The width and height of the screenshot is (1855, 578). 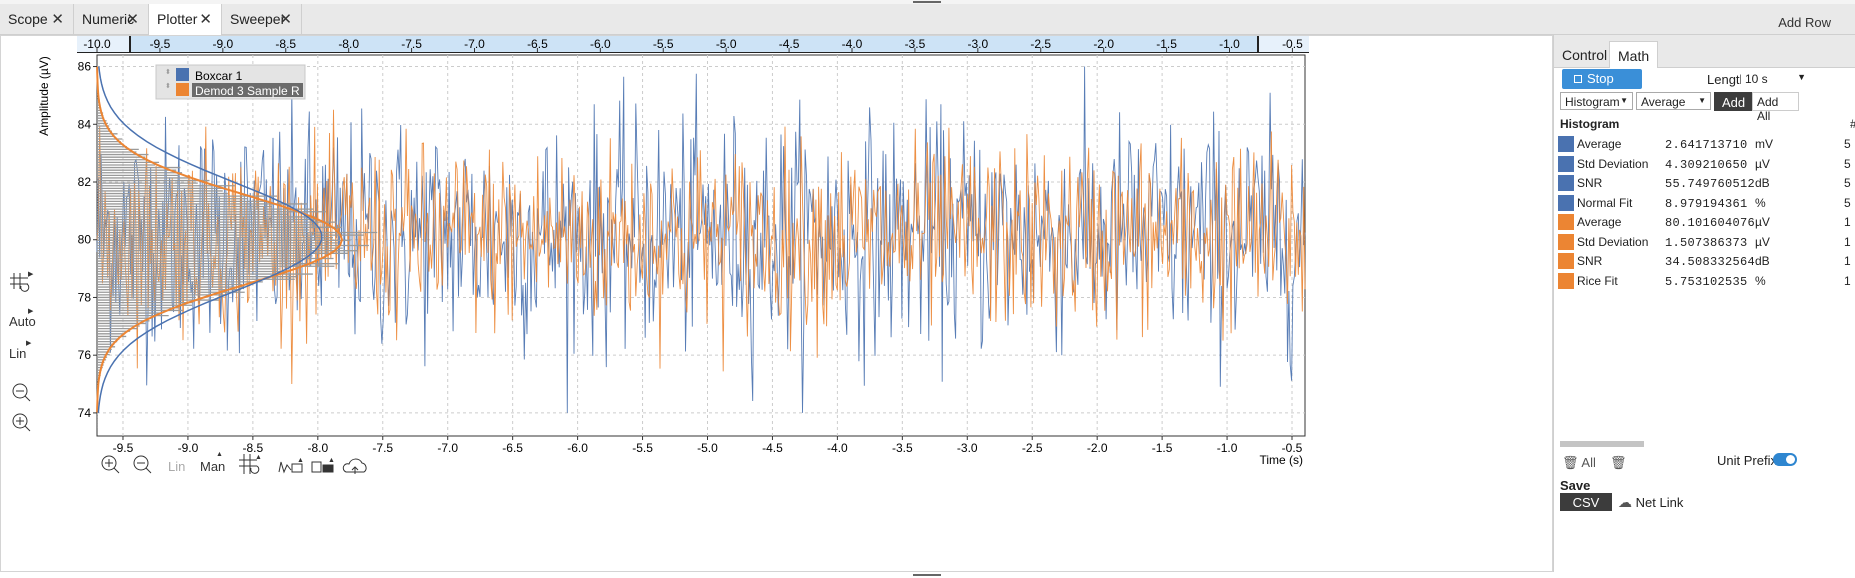 What do you see at coordinates (142, 464) in the screenshot?
I see `zoom-out-icon` at bounding box center [142, 464].